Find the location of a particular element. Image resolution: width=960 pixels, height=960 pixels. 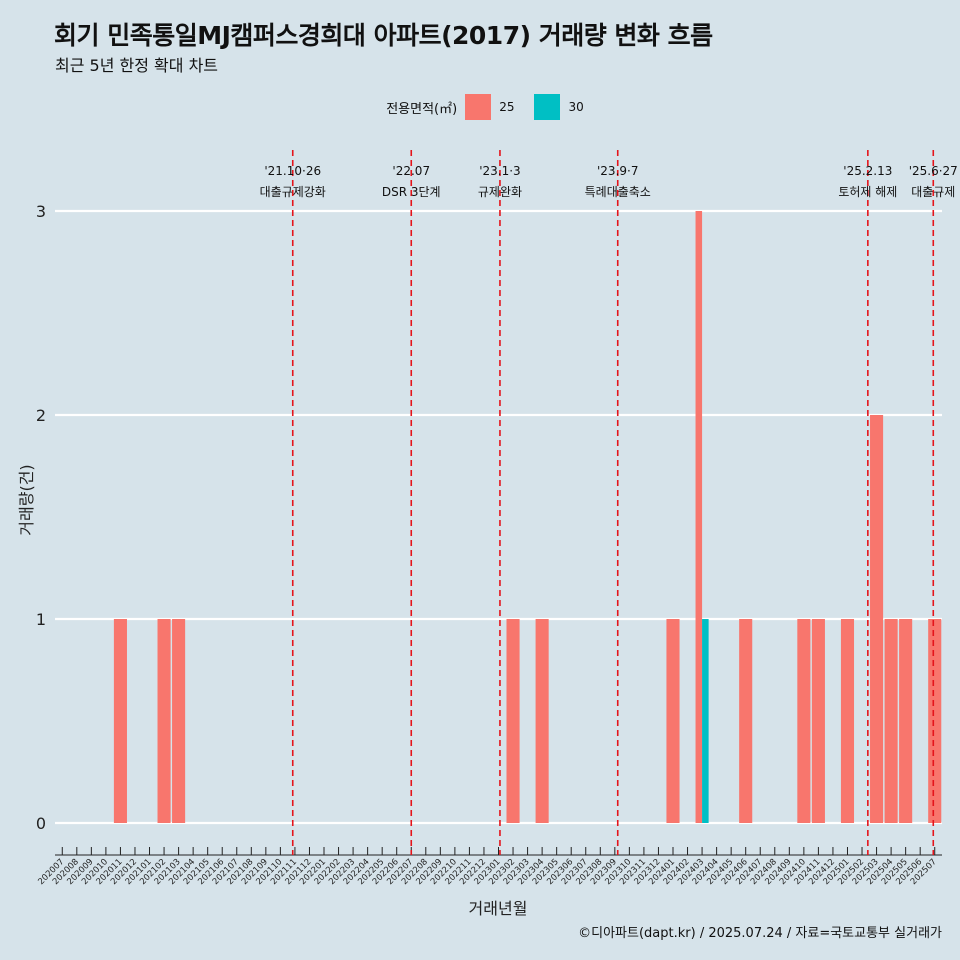

event-date-0: '21.10·26 is located at coordinates (292, 171).